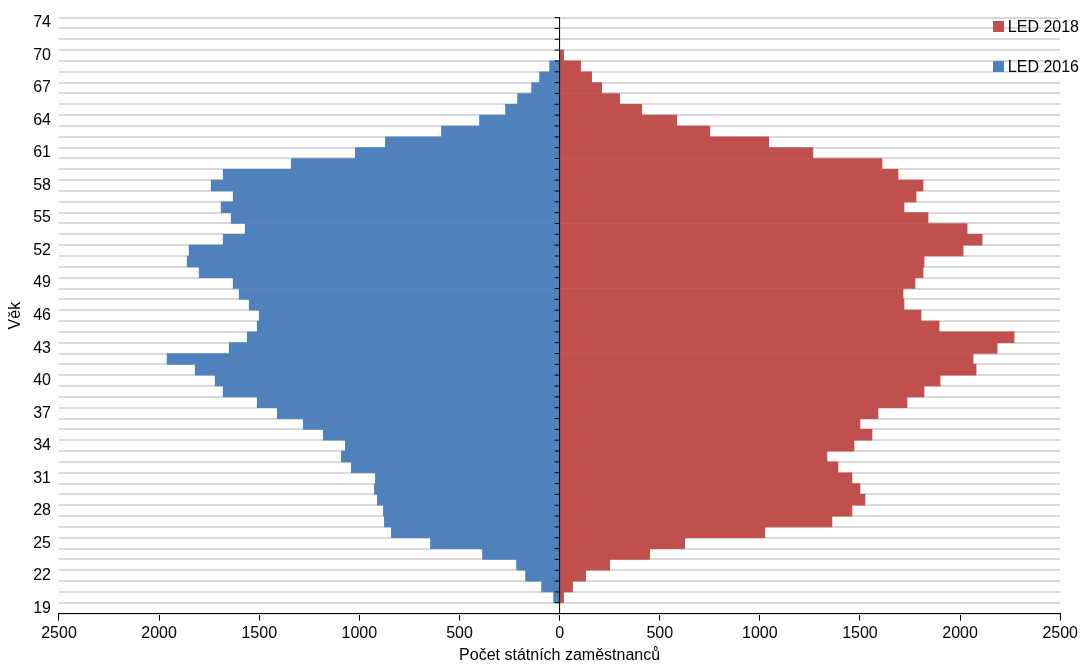 The height and width of the screenshot is (665, 1081). What do you see at coordinates (1043, 26) in the screenshot?
I see `legend-label: LED 2018` at bounding box center [1043, 26].